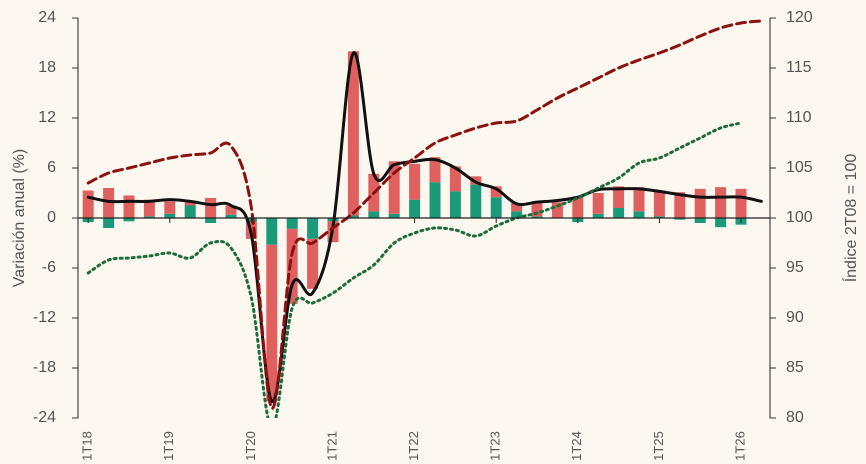 Image resolution: width=866 pixels, height=464 pixels. Describe the element at coordinates (87, 446) in the screenshot. I see `x-tick-label: 1T18` at that location.